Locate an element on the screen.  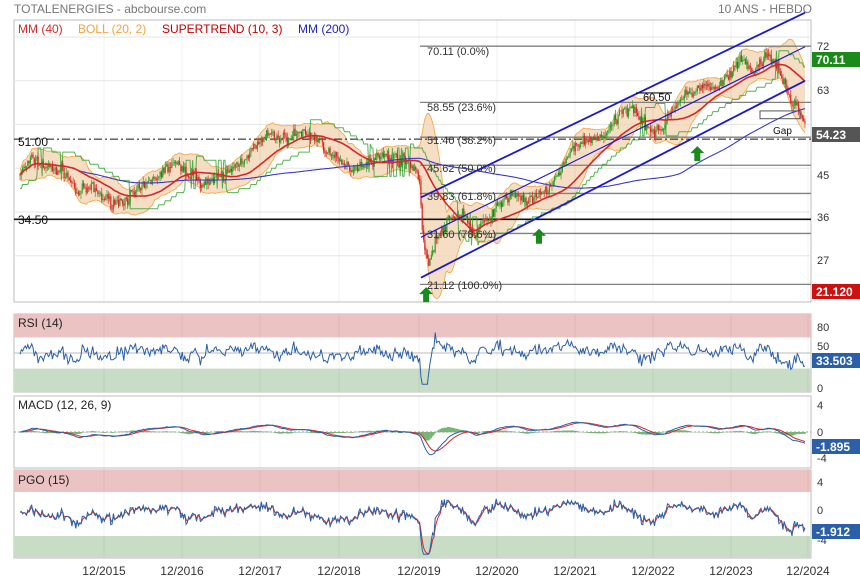
fib-236-label: 58.55 (23.6%) is located at coordinates (461, 108).